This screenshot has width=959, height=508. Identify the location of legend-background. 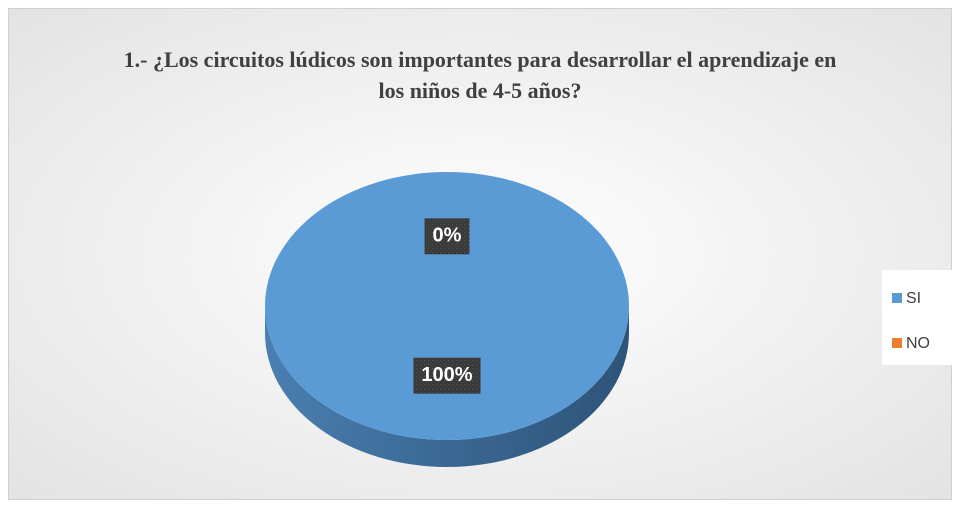
(917, 317).